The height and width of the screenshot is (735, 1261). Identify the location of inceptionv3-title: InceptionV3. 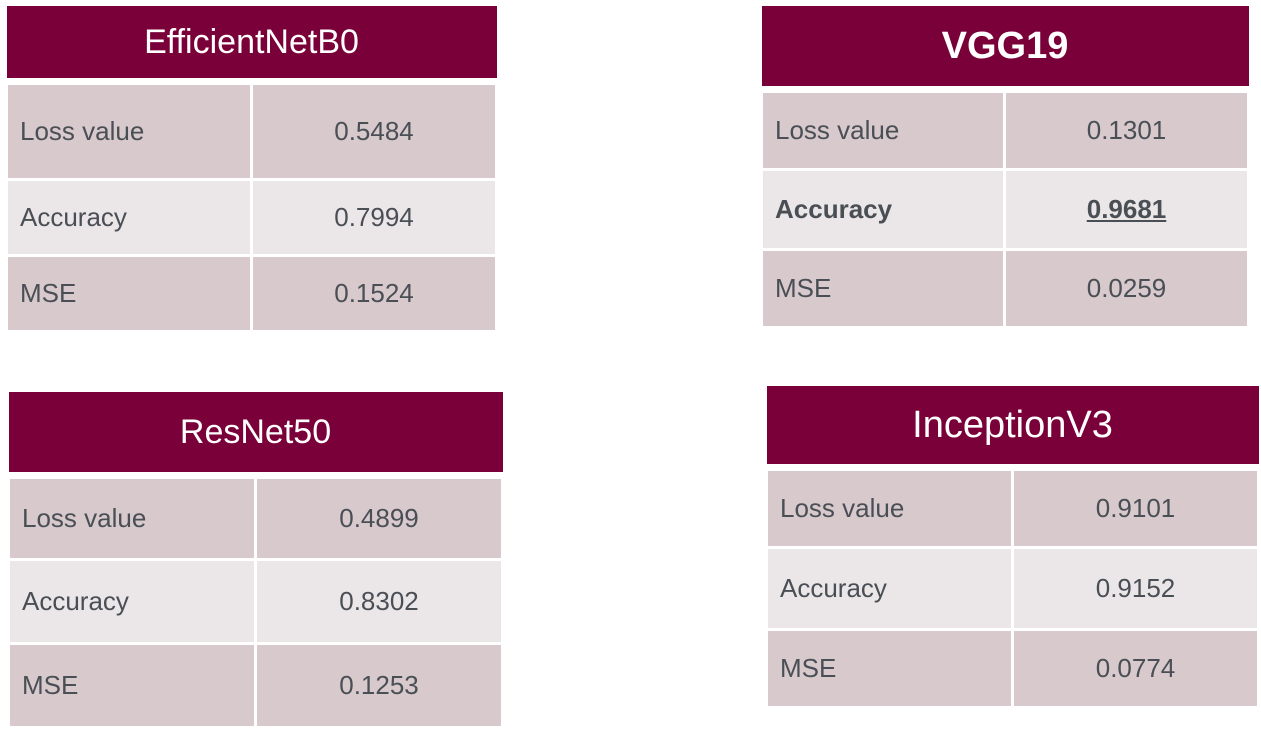
(1012, 425).